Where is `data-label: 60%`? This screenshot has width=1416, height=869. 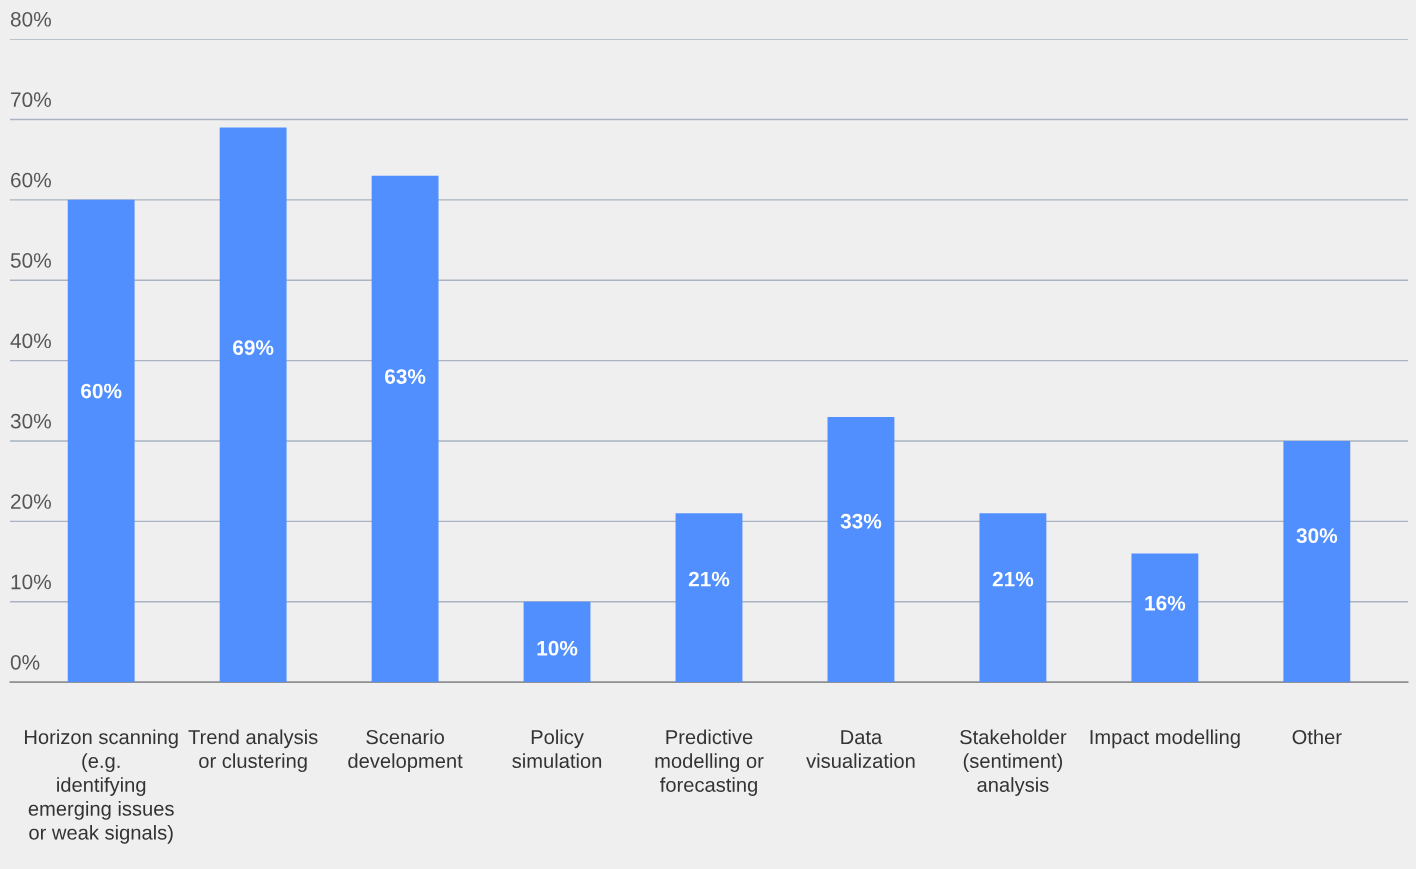
data-label: 60% is located at coordinates (101, 391).